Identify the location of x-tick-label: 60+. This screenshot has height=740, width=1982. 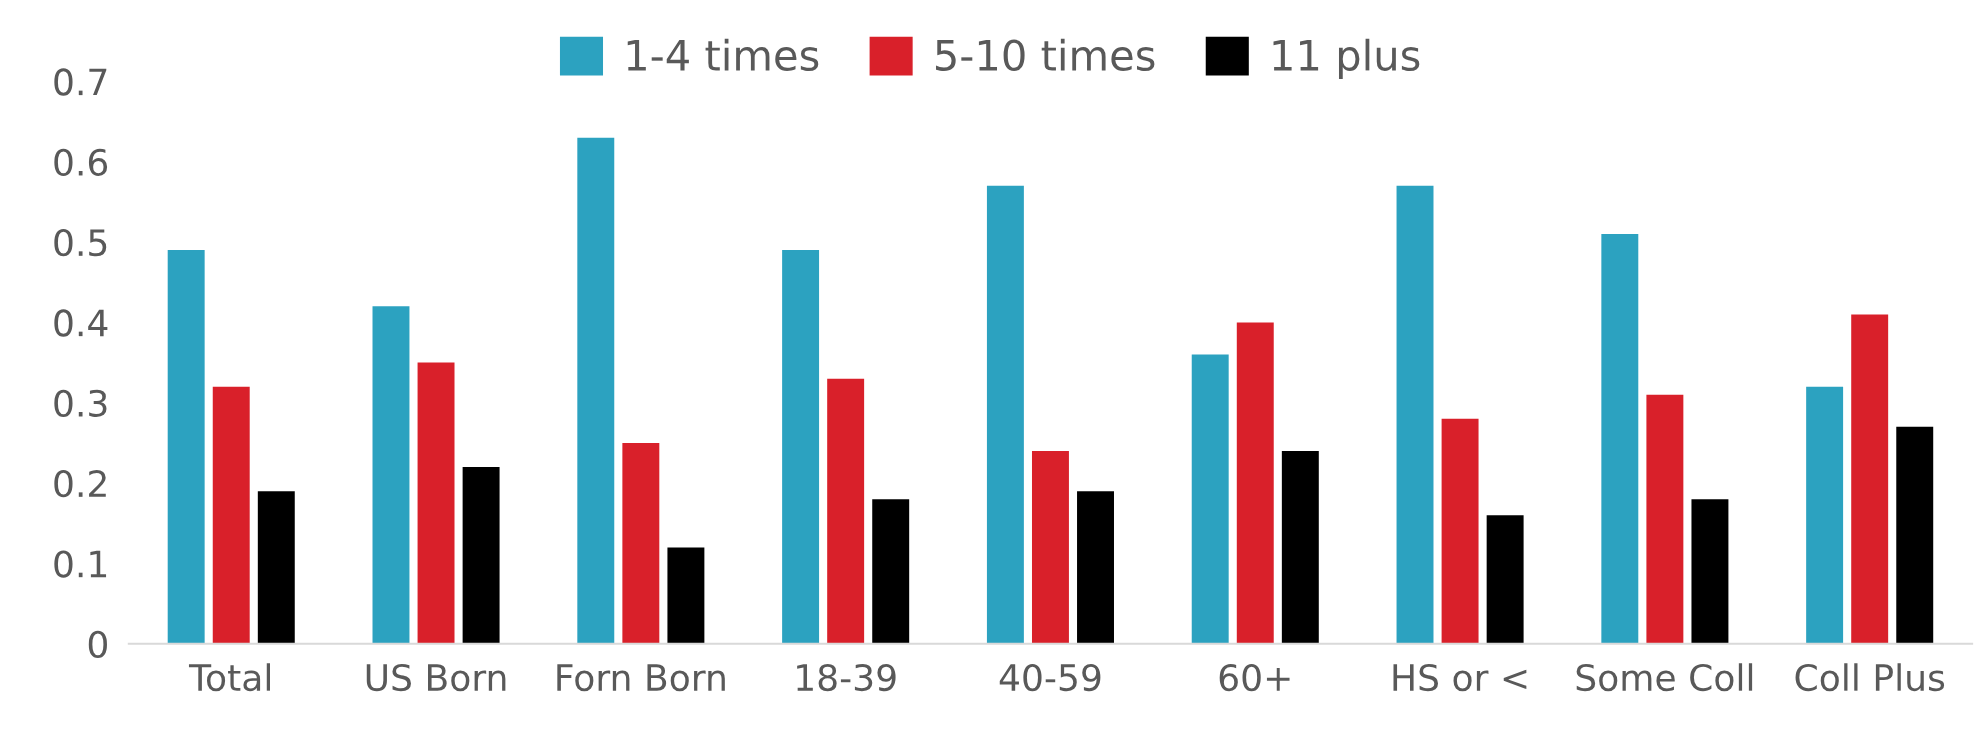
(1254, 677).